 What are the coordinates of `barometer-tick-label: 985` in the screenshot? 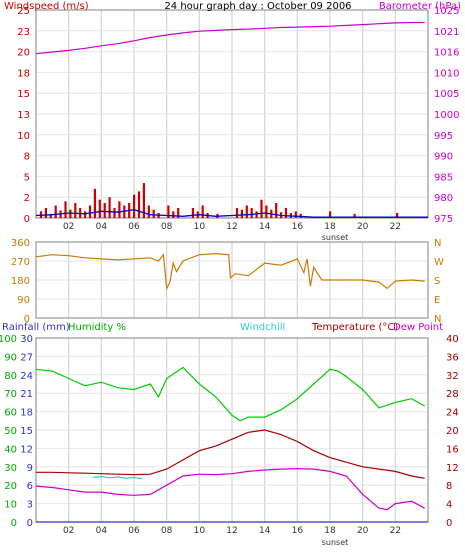 It's located at (443, 177).